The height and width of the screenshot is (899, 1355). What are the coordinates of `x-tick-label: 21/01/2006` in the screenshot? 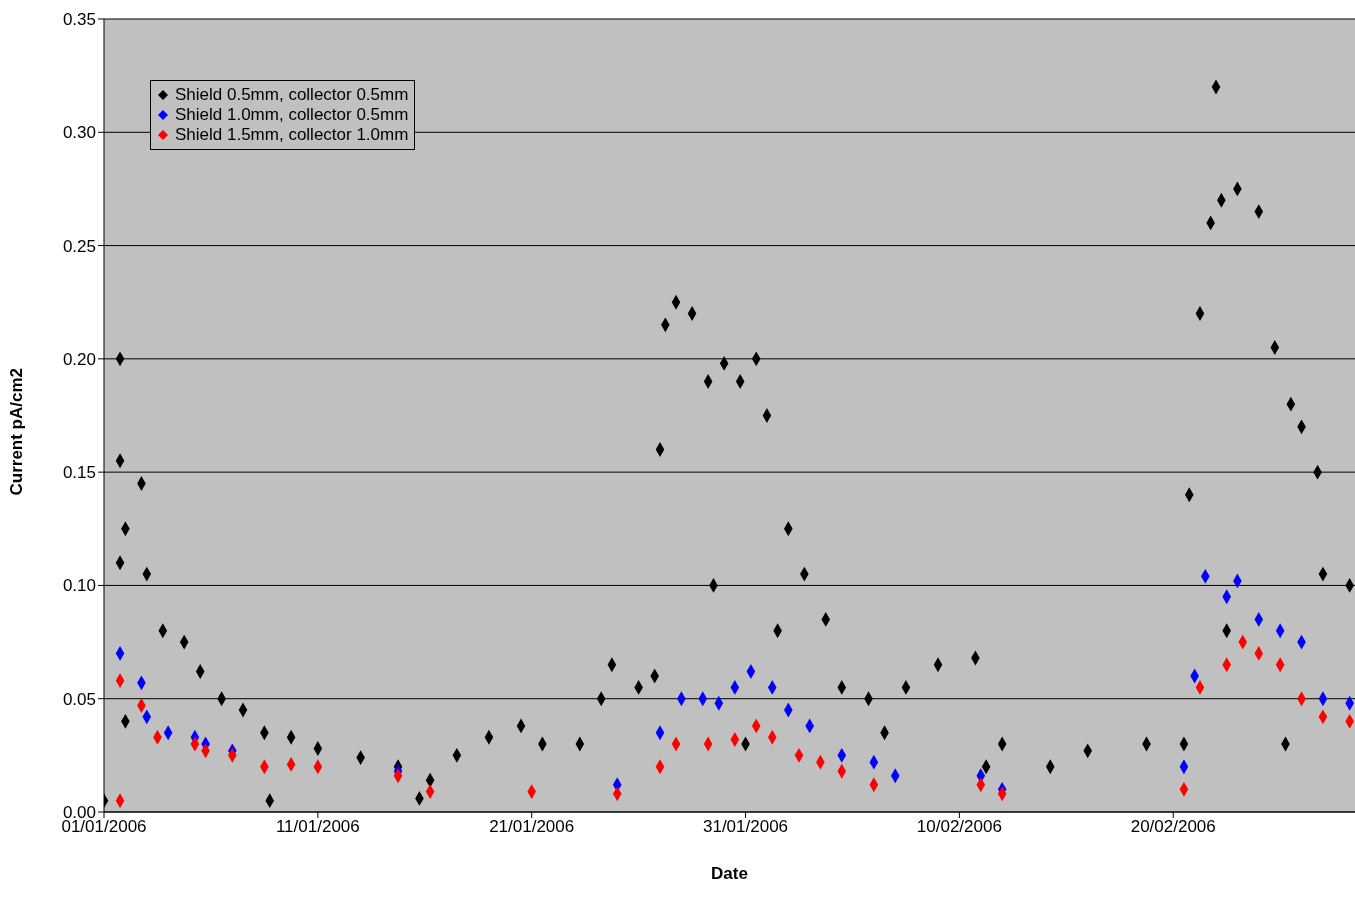 It's located at (532, 827).